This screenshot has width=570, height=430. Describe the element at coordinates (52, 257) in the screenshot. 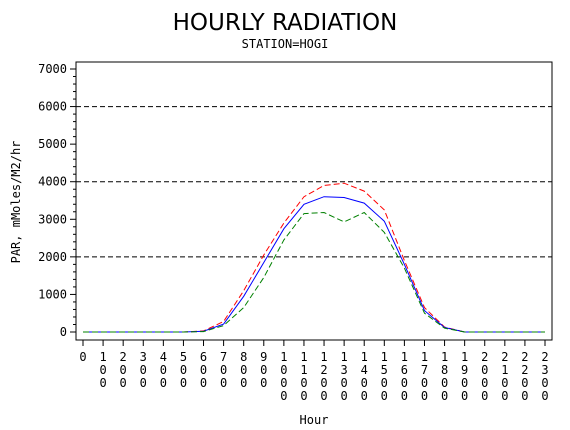

I see `y-tick-label: 2000` at that location.